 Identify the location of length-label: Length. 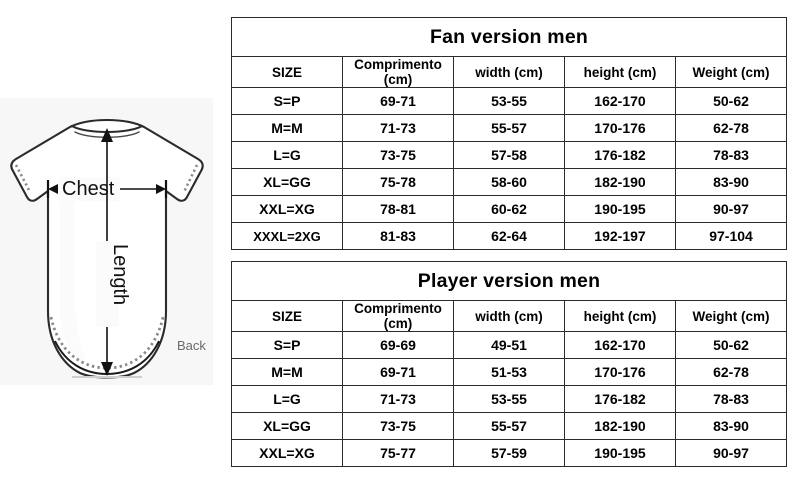
(120, 274).